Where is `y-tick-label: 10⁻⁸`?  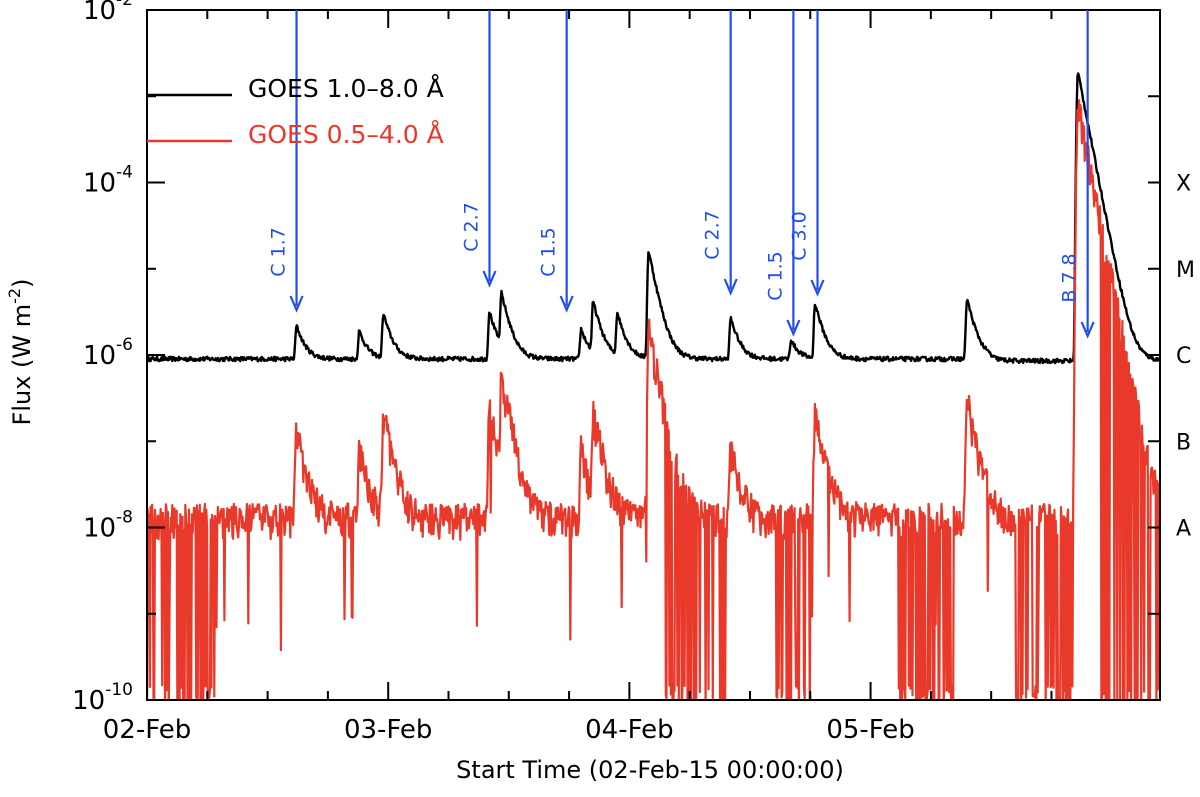 y-tick-label: 10⁻⁸ is located at coordinates (108, 526).